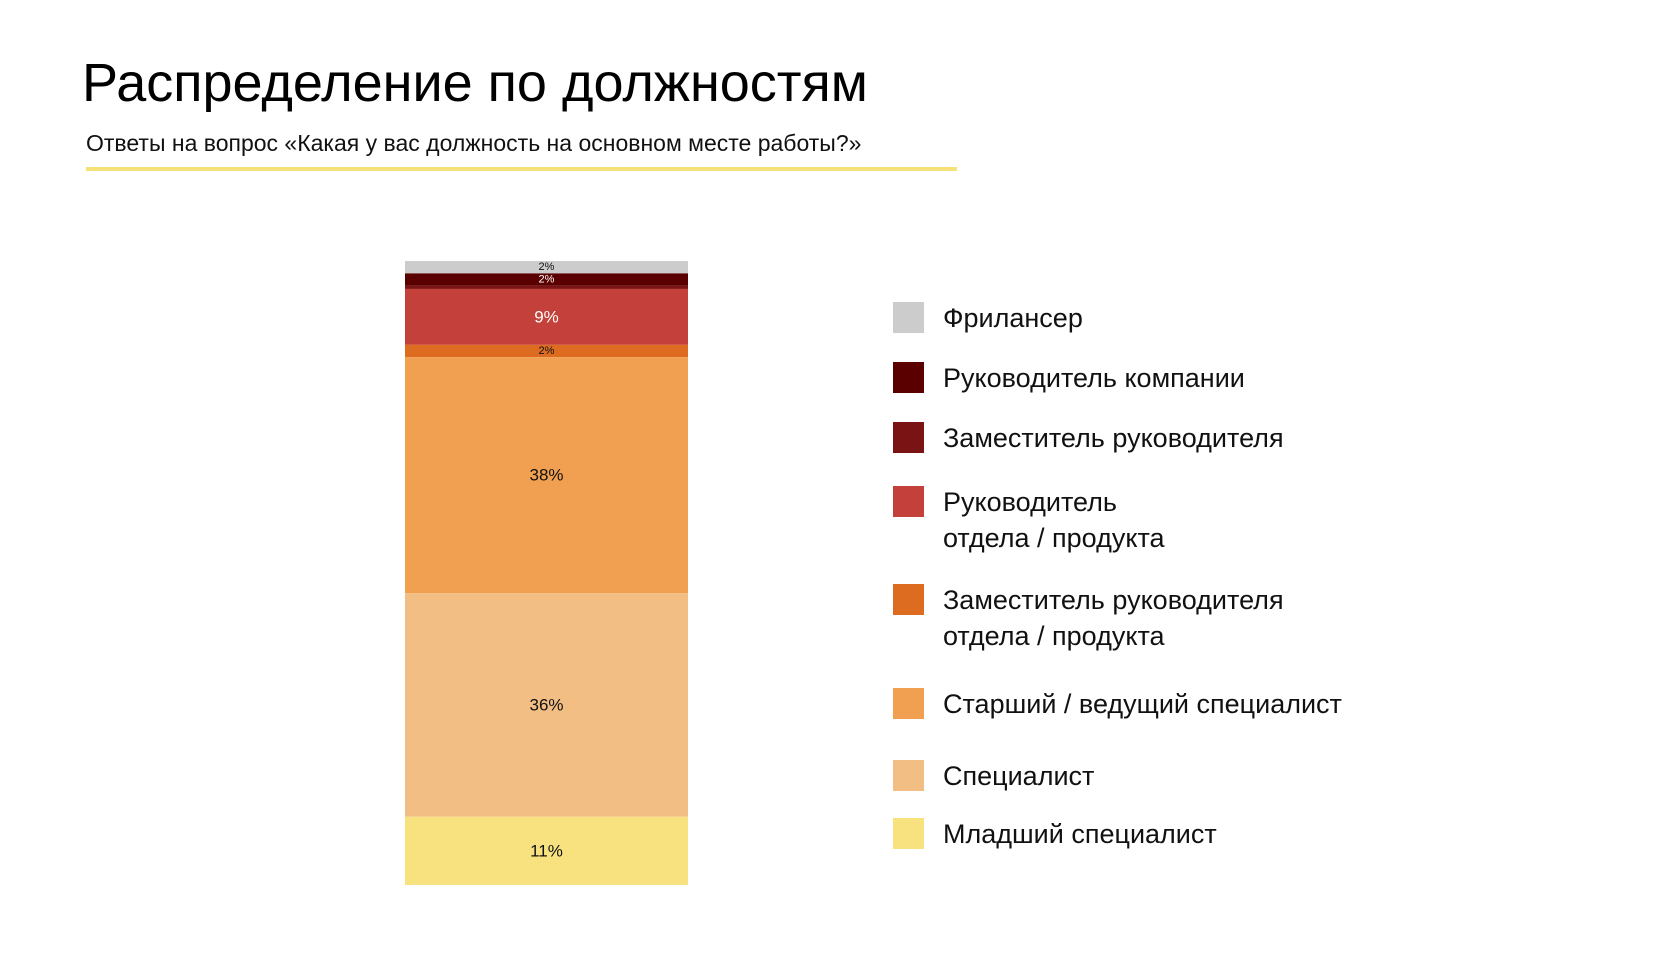 This screenshot has width=1680, height=976. What do you see at coordinates (1113, 438) in the screenshot?
I see `legend-label: Заместитель руководителя` at bounding box center [1113, 438].